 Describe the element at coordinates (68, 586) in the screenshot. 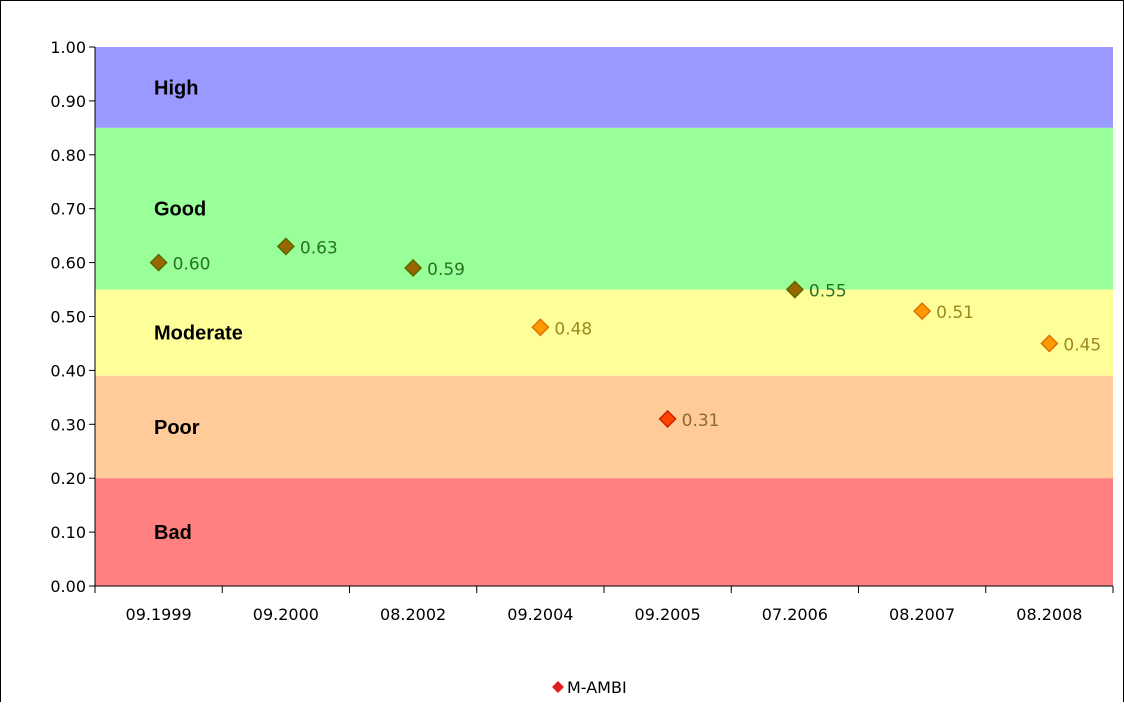

I see `y-tick-label: 0.00` at that location.